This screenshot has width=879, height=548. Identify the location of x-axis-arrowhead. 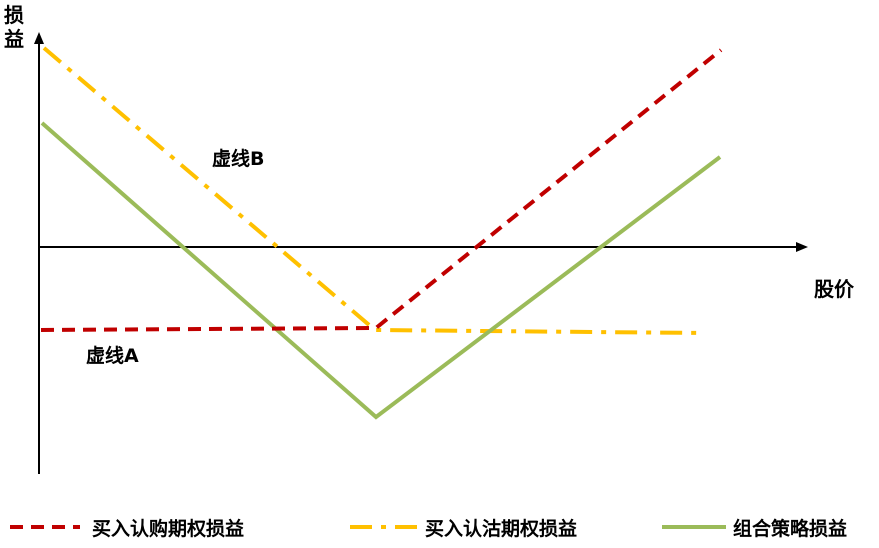
(802, 247).